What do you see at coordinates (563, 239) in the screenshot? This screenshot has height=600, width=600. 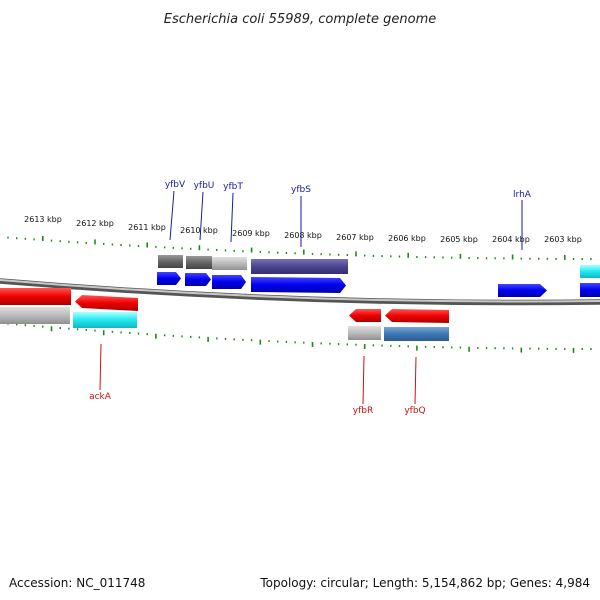 I see `kbp-label: 2603 kbp` at bounding box center [563, 239].